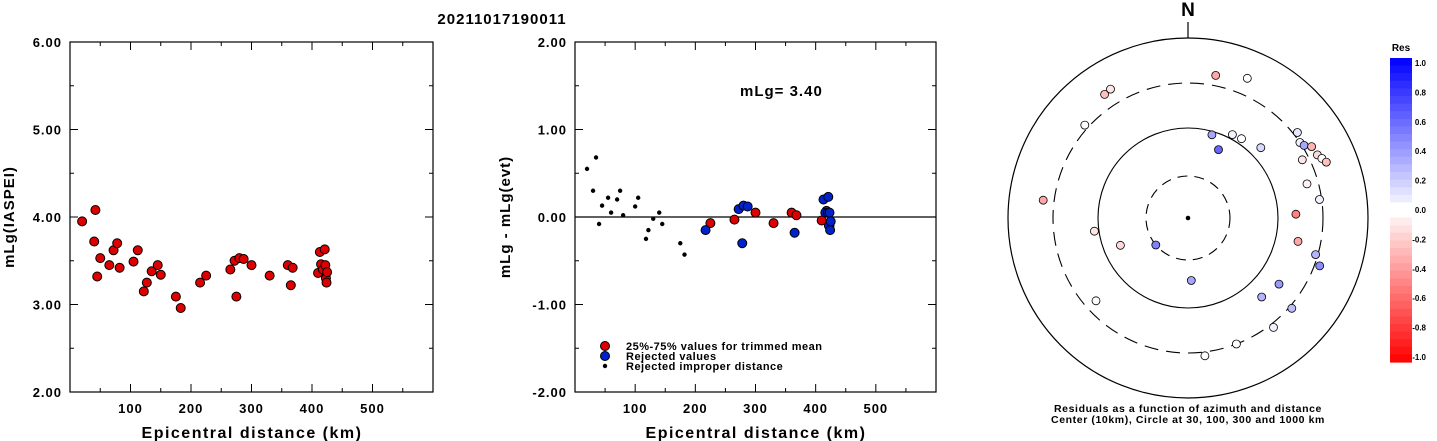 Image resolution: width=1437 pixels, height=441 pixels. What do you see at coordinates (1188, 218) in the screenshot?
I see `ring-30km` at bounding box center [1188, 218].